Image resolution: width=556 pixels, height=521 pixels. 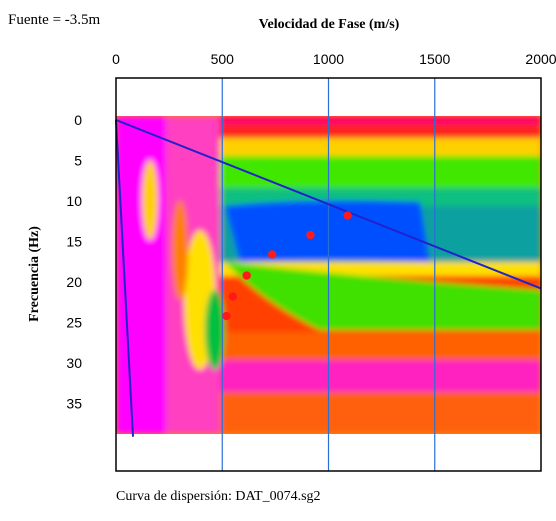 What do you see at coordinates (223, 59) in the screenshot?
I see `x-tick-label: 500` at bounding box center [223, 59].